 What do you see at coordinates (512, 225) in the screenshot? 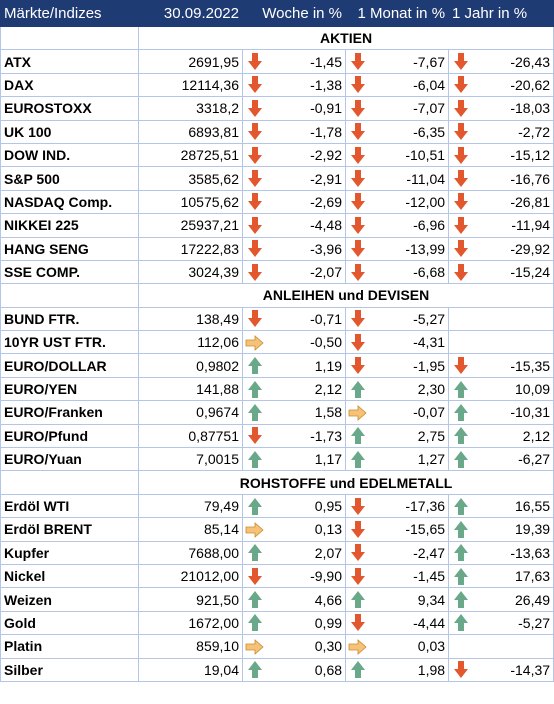
I see `change-year: -11,94` at bounding box center [512, 225].